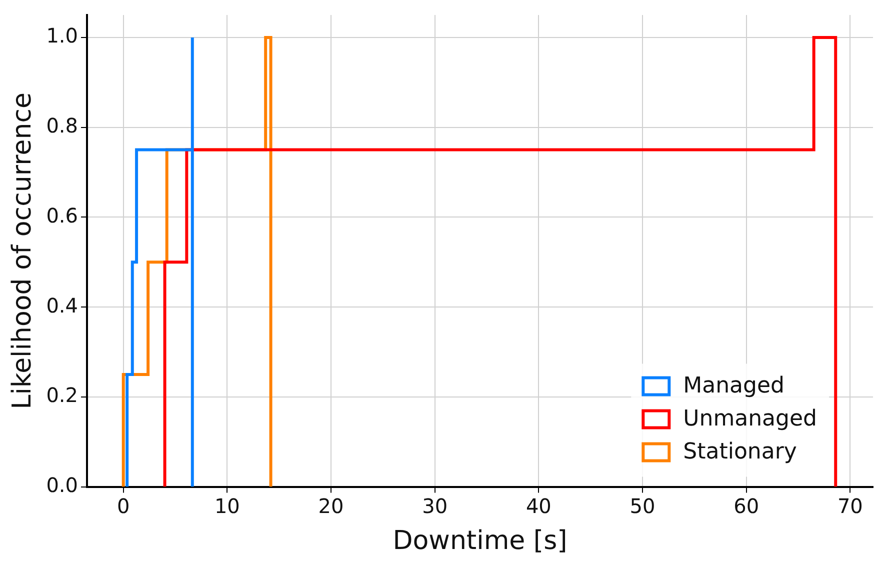 This screenshot has height=566, width=876. Describe the element at coordinates (734, 386) in the screenshot. I see `legend-label: Managed` at that location.